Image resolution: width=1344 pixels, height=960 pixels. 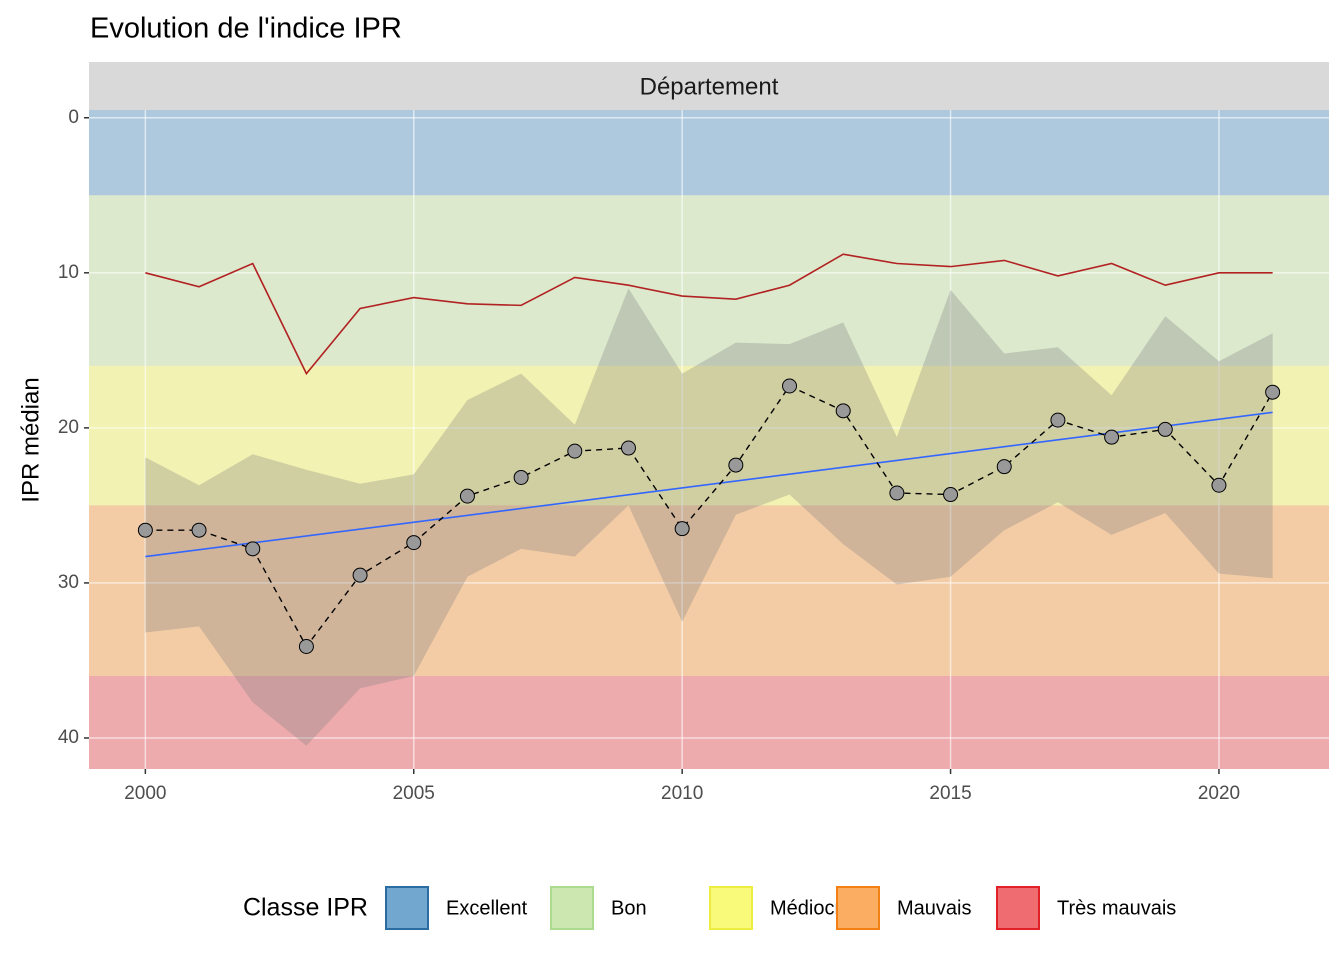 I want to click on x-tick-label: 2010, so click(x=682, y=793).